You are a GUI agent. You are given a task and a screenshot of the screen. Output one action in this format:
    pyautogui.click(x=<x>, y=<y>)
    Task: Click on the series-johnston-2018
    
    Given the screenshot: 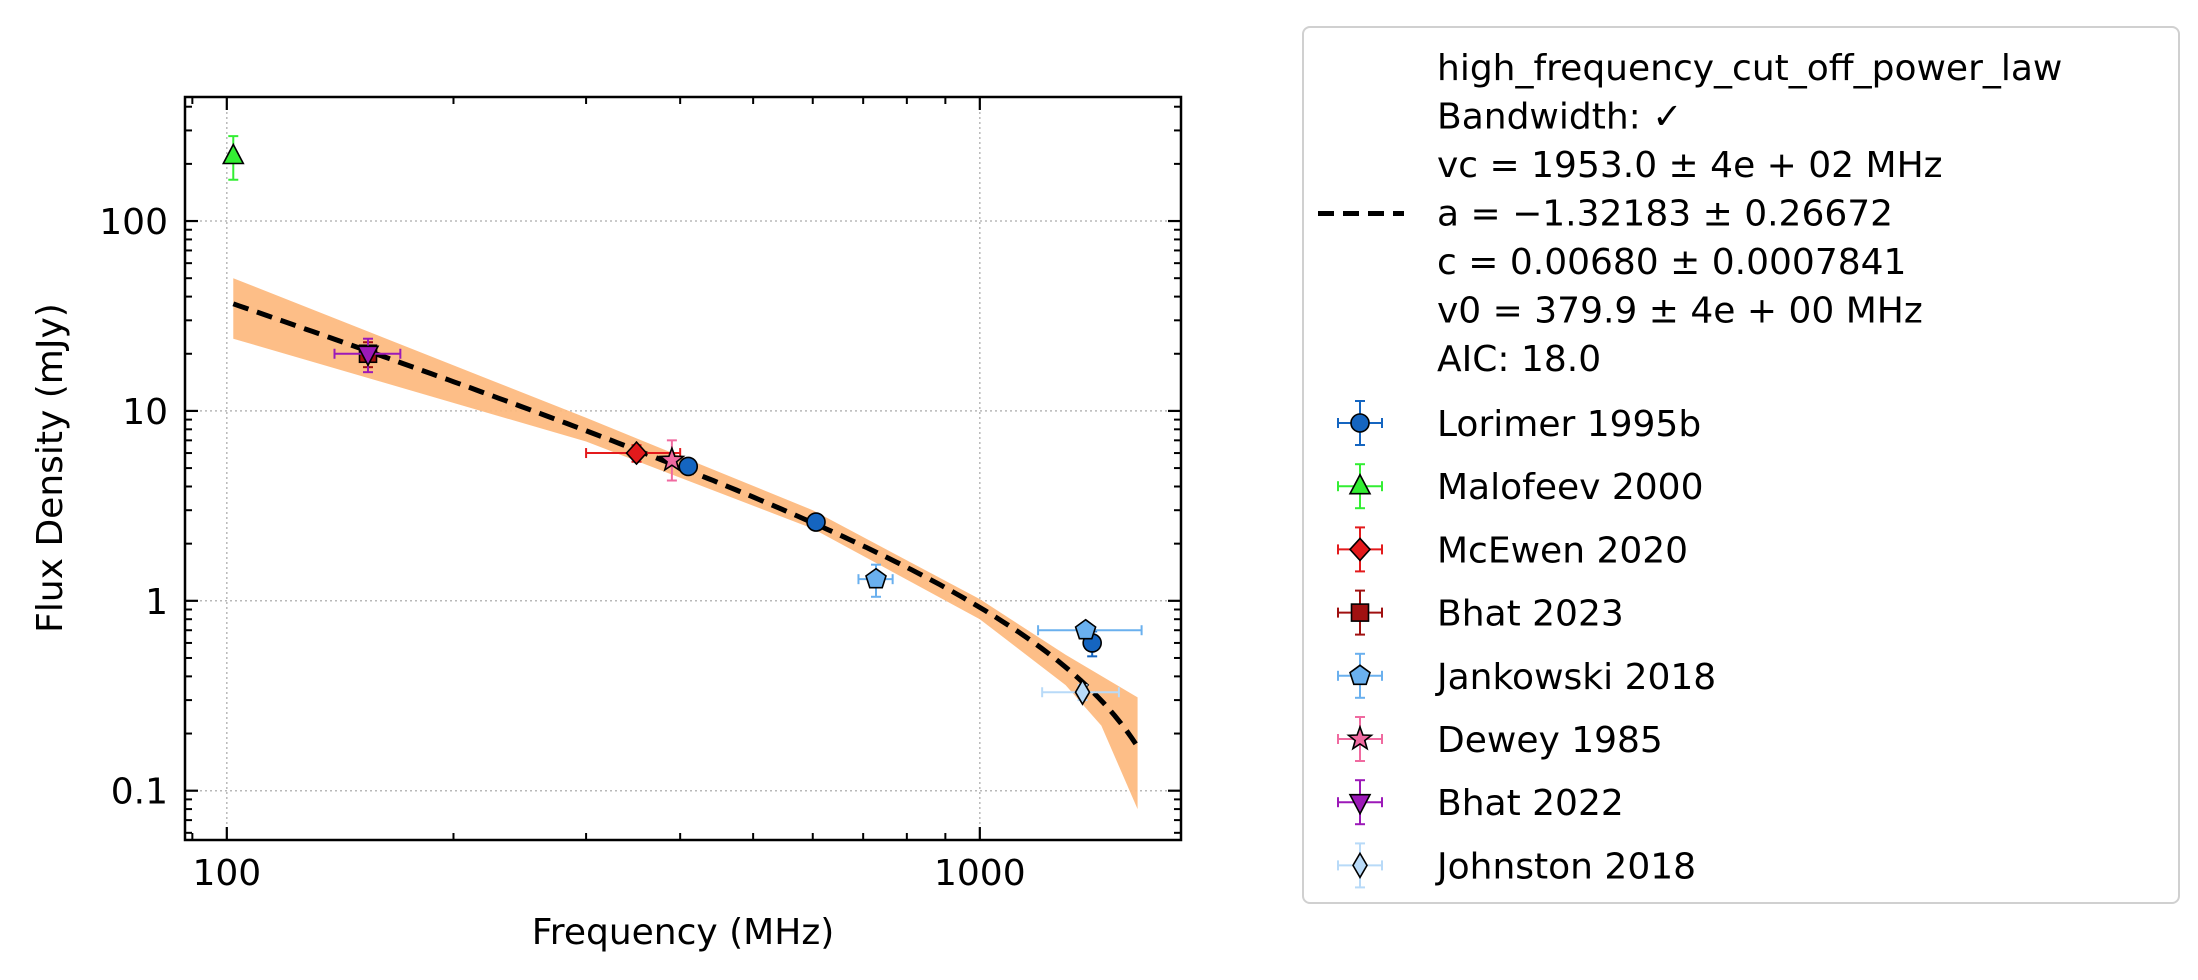 What is the action you would take?
    pyautogui.click(x=1080, y=692)
    